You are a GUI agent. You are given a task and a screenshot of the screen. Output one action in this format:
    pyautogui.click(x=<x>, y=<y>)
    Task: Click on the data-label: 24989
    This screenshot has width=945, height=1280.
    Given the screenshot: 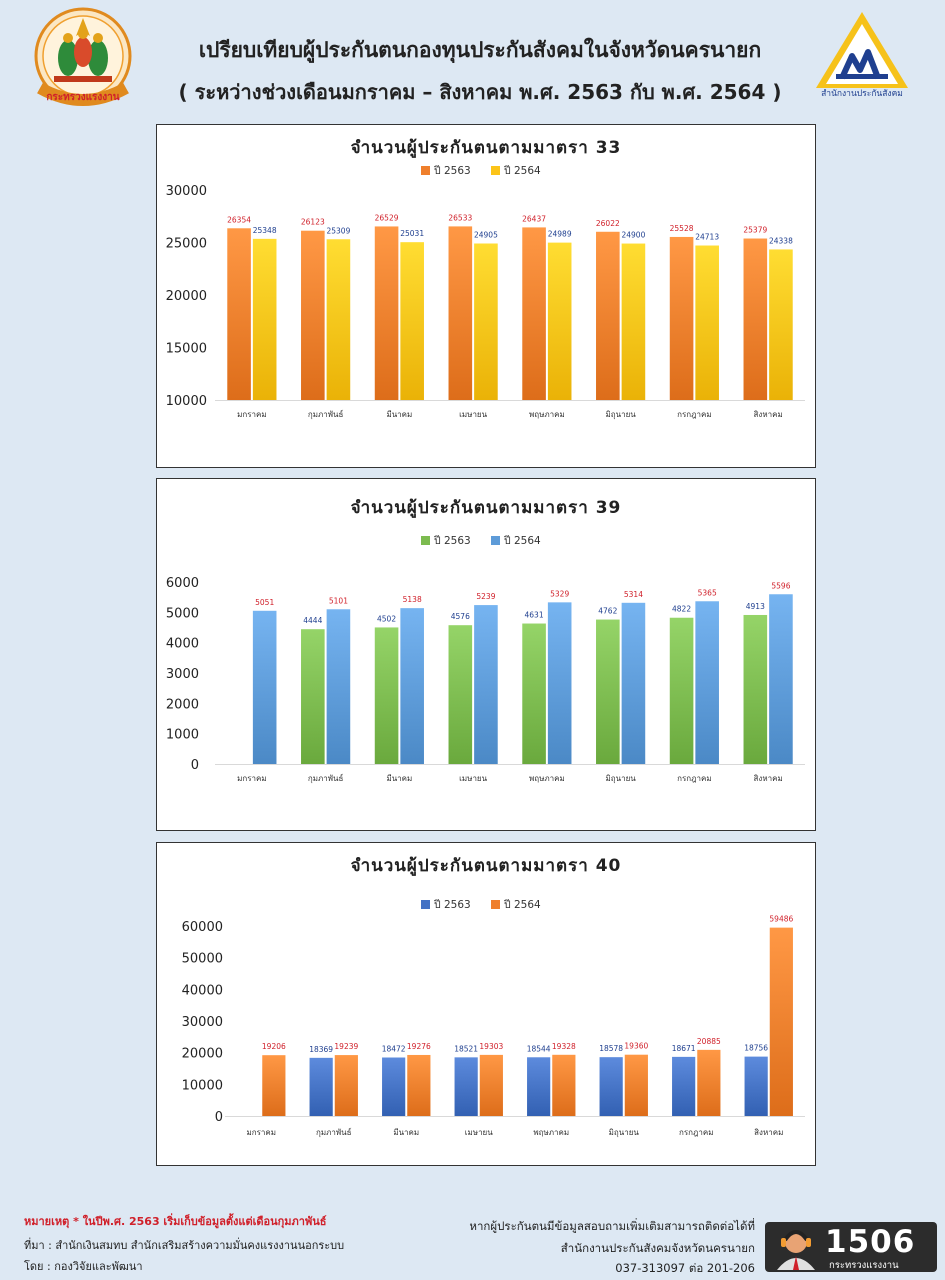 What is the action you would take?
    pyautogui.click(x=560, y=234)
    